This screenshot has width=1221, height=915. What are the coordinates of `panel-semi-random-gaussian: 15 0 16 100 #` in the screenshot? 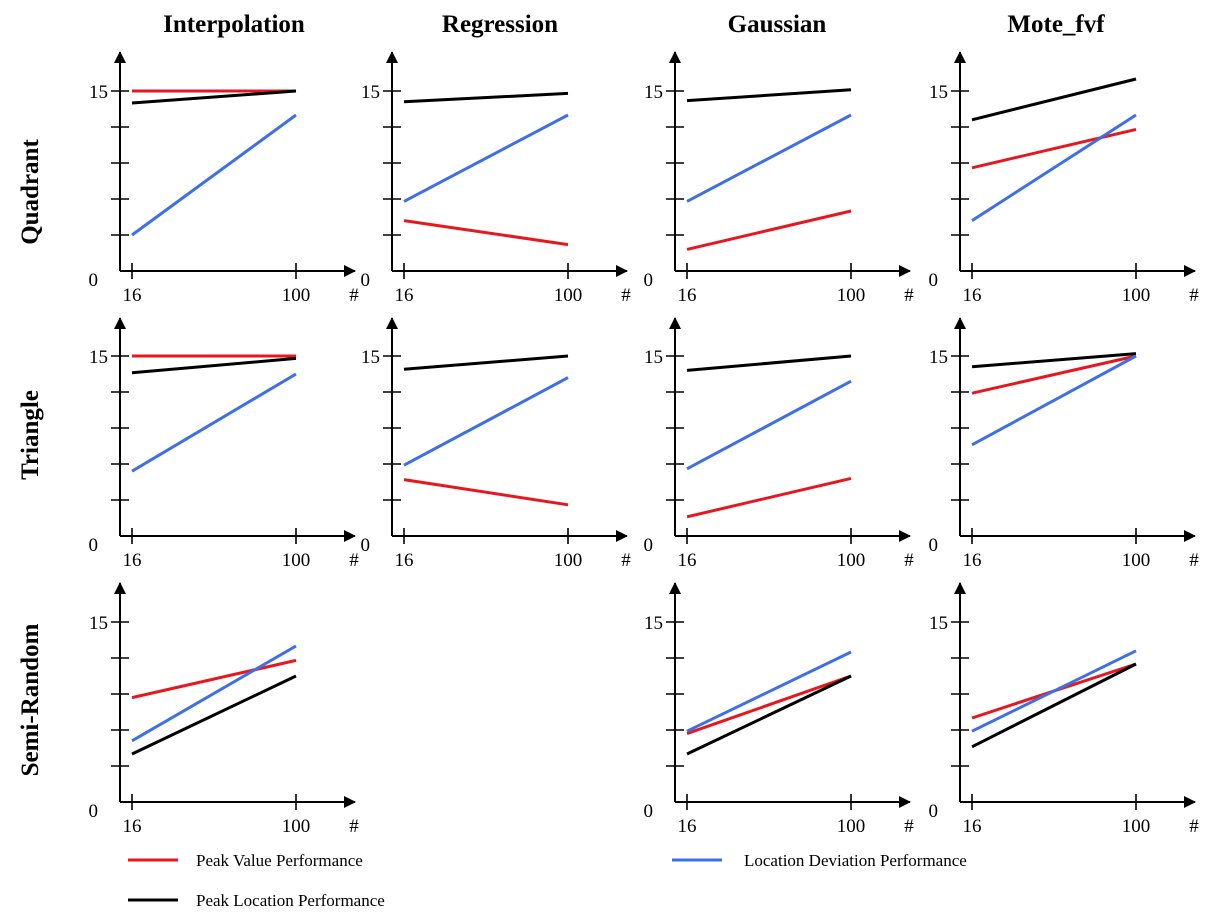 It's located at (779, 709).